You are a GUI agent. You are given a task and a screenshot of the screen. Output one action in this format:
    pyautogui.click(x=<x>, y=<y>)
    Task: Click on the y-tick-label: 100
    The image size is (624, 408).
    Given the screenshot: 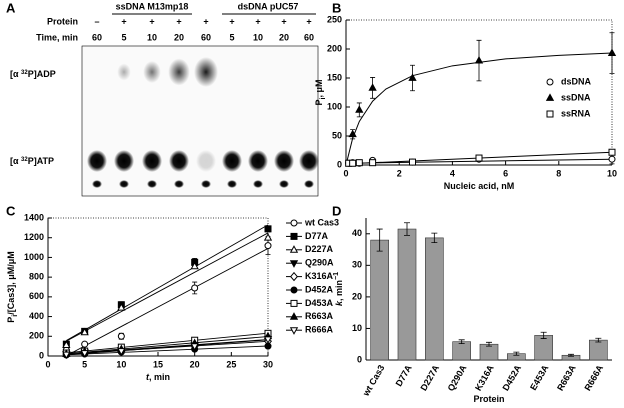 What is the action you would take?
    pyautogui.click(x=334, y=106)
    